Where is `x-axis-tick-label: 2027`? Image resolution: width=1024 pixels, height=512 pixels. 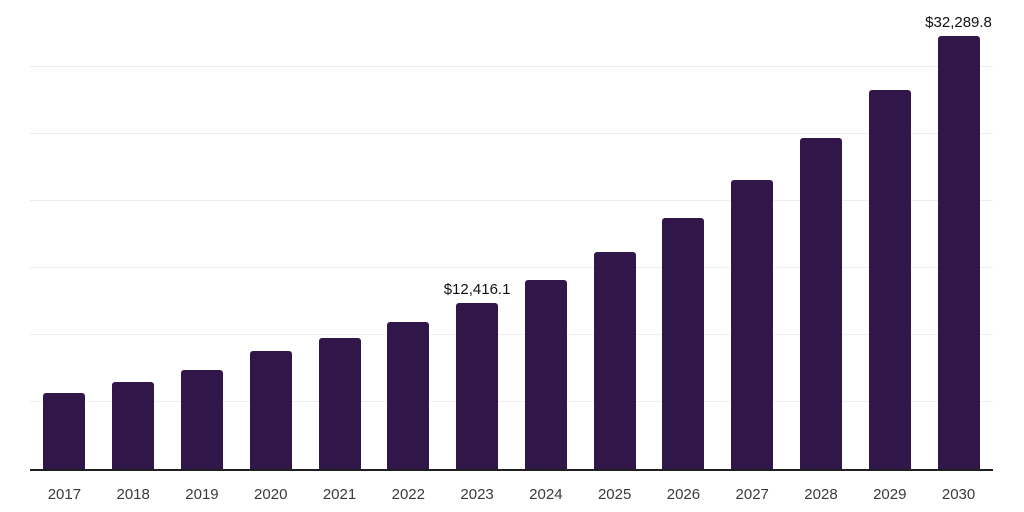 x-axis-tick-label: 2027 is located at coordinates (752, 494).